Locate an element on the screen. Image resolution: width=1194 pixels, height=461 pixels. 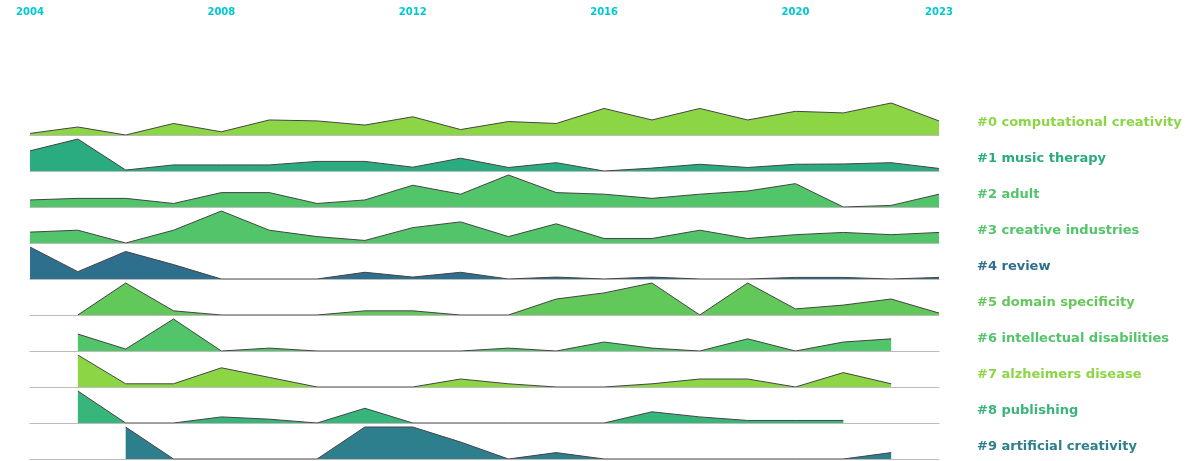
text: #3 creative industries is located at coordinates (1058, 229).